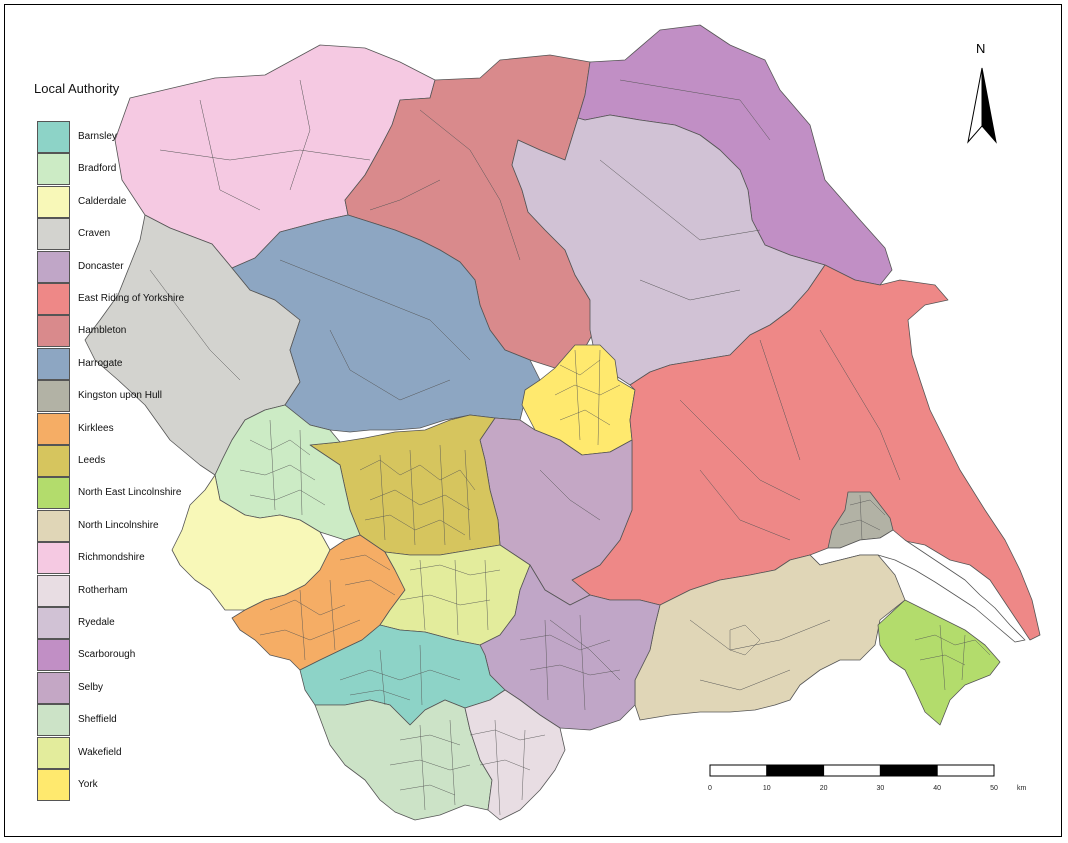 This screenshot has width=1068, height=843. Describe the element at coordinates (92, 460) in the screenshot. I see `legend-label: Leeds` at that location.